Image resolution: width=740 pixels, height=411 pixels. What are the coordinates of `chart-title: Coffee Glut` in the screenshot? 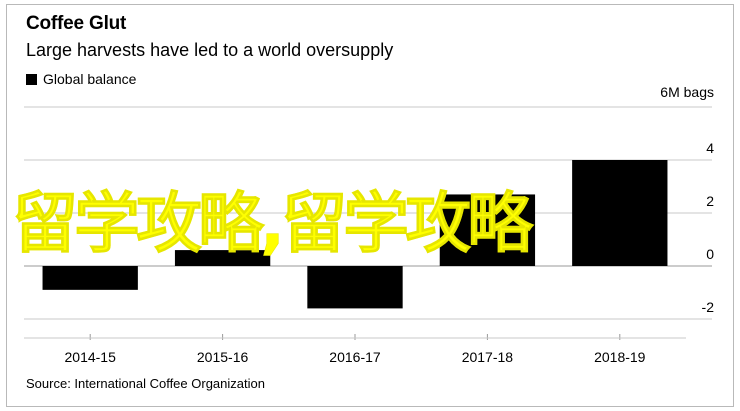 It's located at (76, 23).